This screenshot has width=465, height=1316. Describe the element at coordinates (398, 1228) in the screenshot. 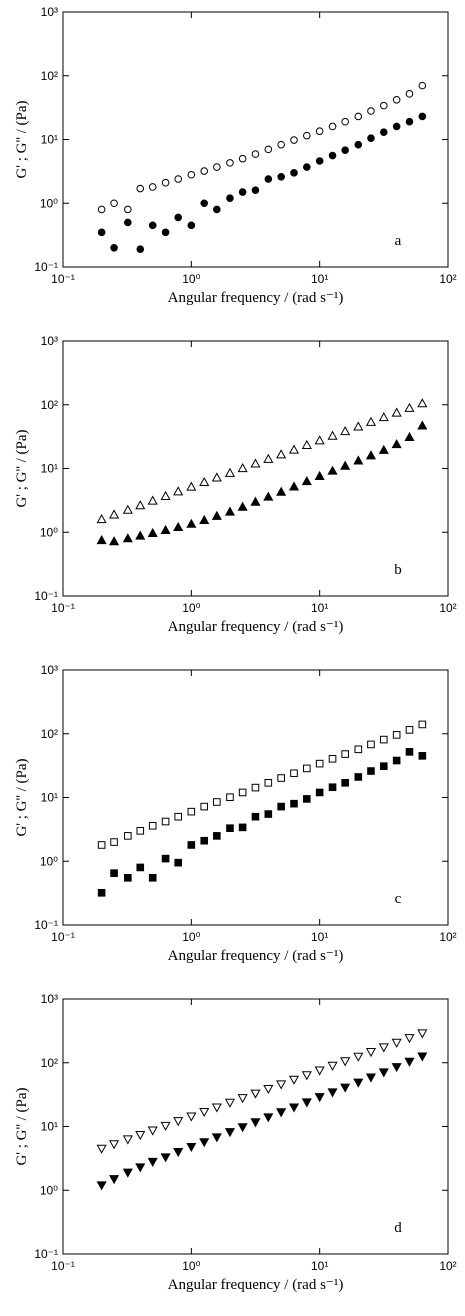

I see `panel-label: d` at that location.